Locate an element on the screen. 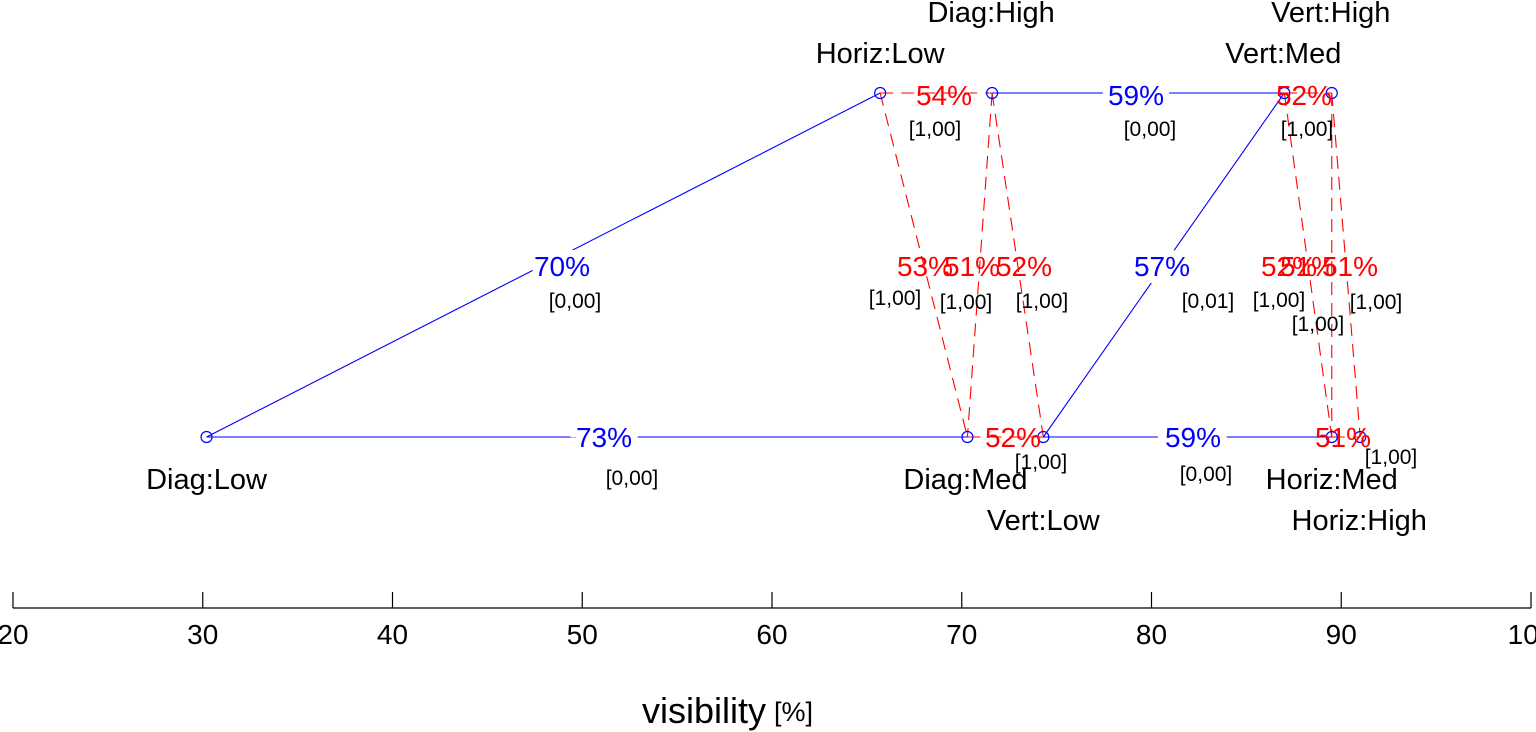 This screenshot has width=1536, height=732. comparison-pvalue-diag_med-vert_low: [1,00] is located at coordinates (1041, 462).